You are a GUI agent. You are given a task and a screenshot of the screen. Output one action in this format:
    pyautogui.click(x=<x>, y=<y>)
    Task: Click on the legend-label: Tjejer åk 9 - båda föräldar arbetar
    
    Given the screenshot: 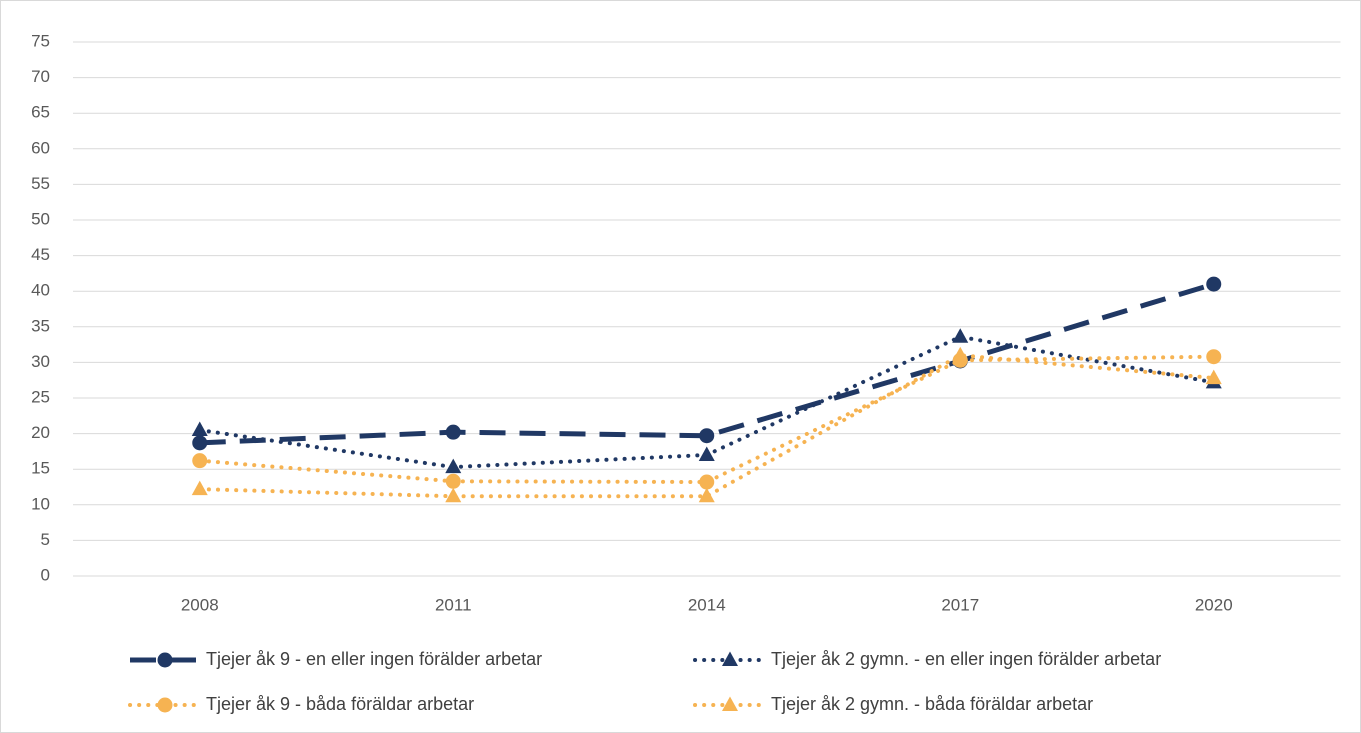 What is the action you would take?
    pyautogui.click(x=340, y=704)
    